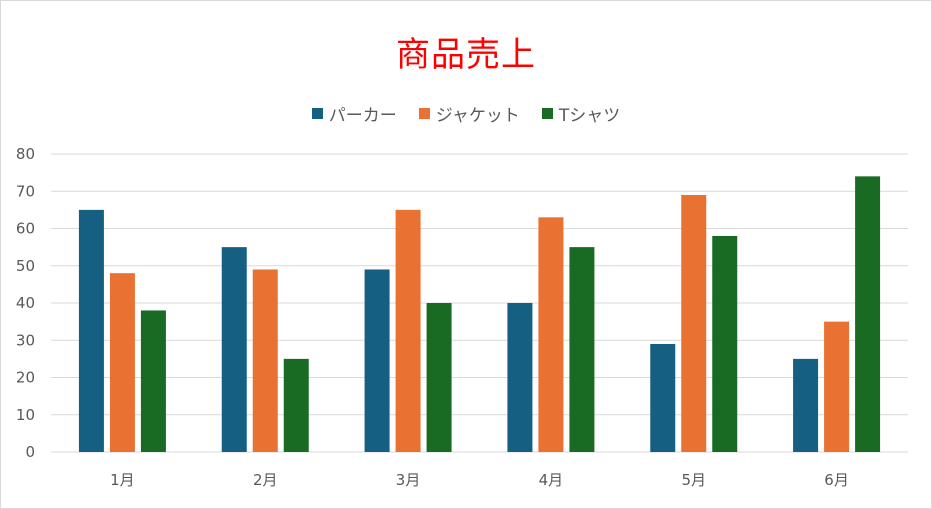 The image size is (932, 509). What do you see at coordinates (25, 154) in the screenshot?
I see `y-tick-label: 80` at bounding box center [25, 154].